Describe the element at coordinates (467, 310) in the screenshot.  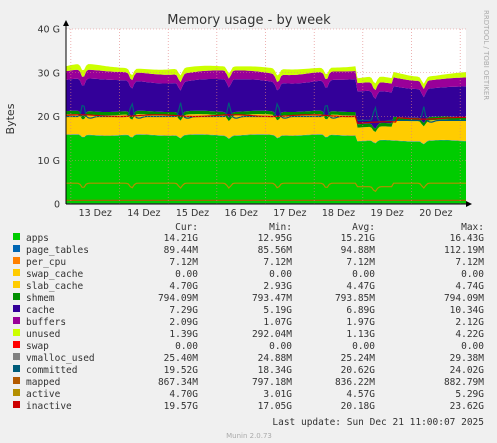
I see `legend-max-cache: 10.34G` at that location.